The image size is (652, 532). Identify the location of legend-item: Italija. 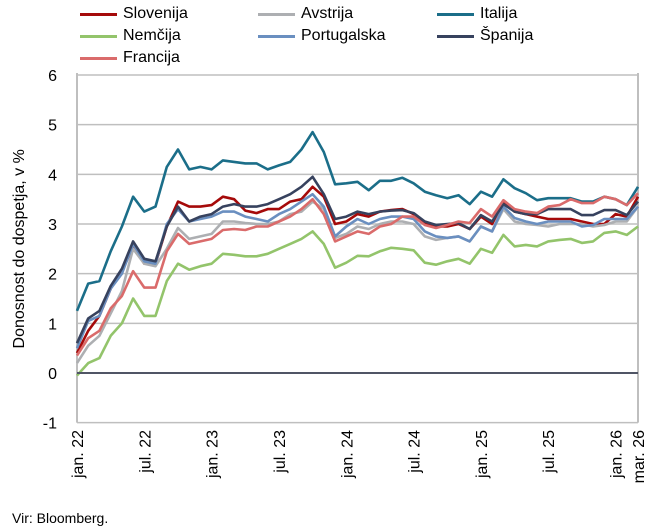
(477, 14).